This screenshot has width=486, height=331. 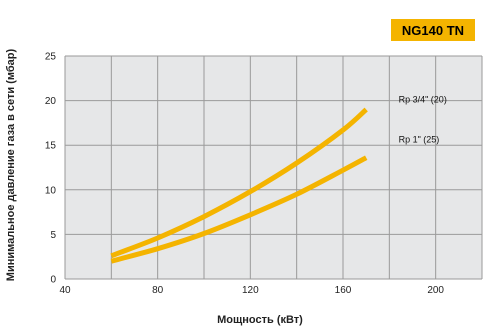 What do you see at coordinates (423, 120) in the screenshot?
I see `series-labels: Rp 3/4" (20) Rp 1" (25)` at bounding box center [423, 120].